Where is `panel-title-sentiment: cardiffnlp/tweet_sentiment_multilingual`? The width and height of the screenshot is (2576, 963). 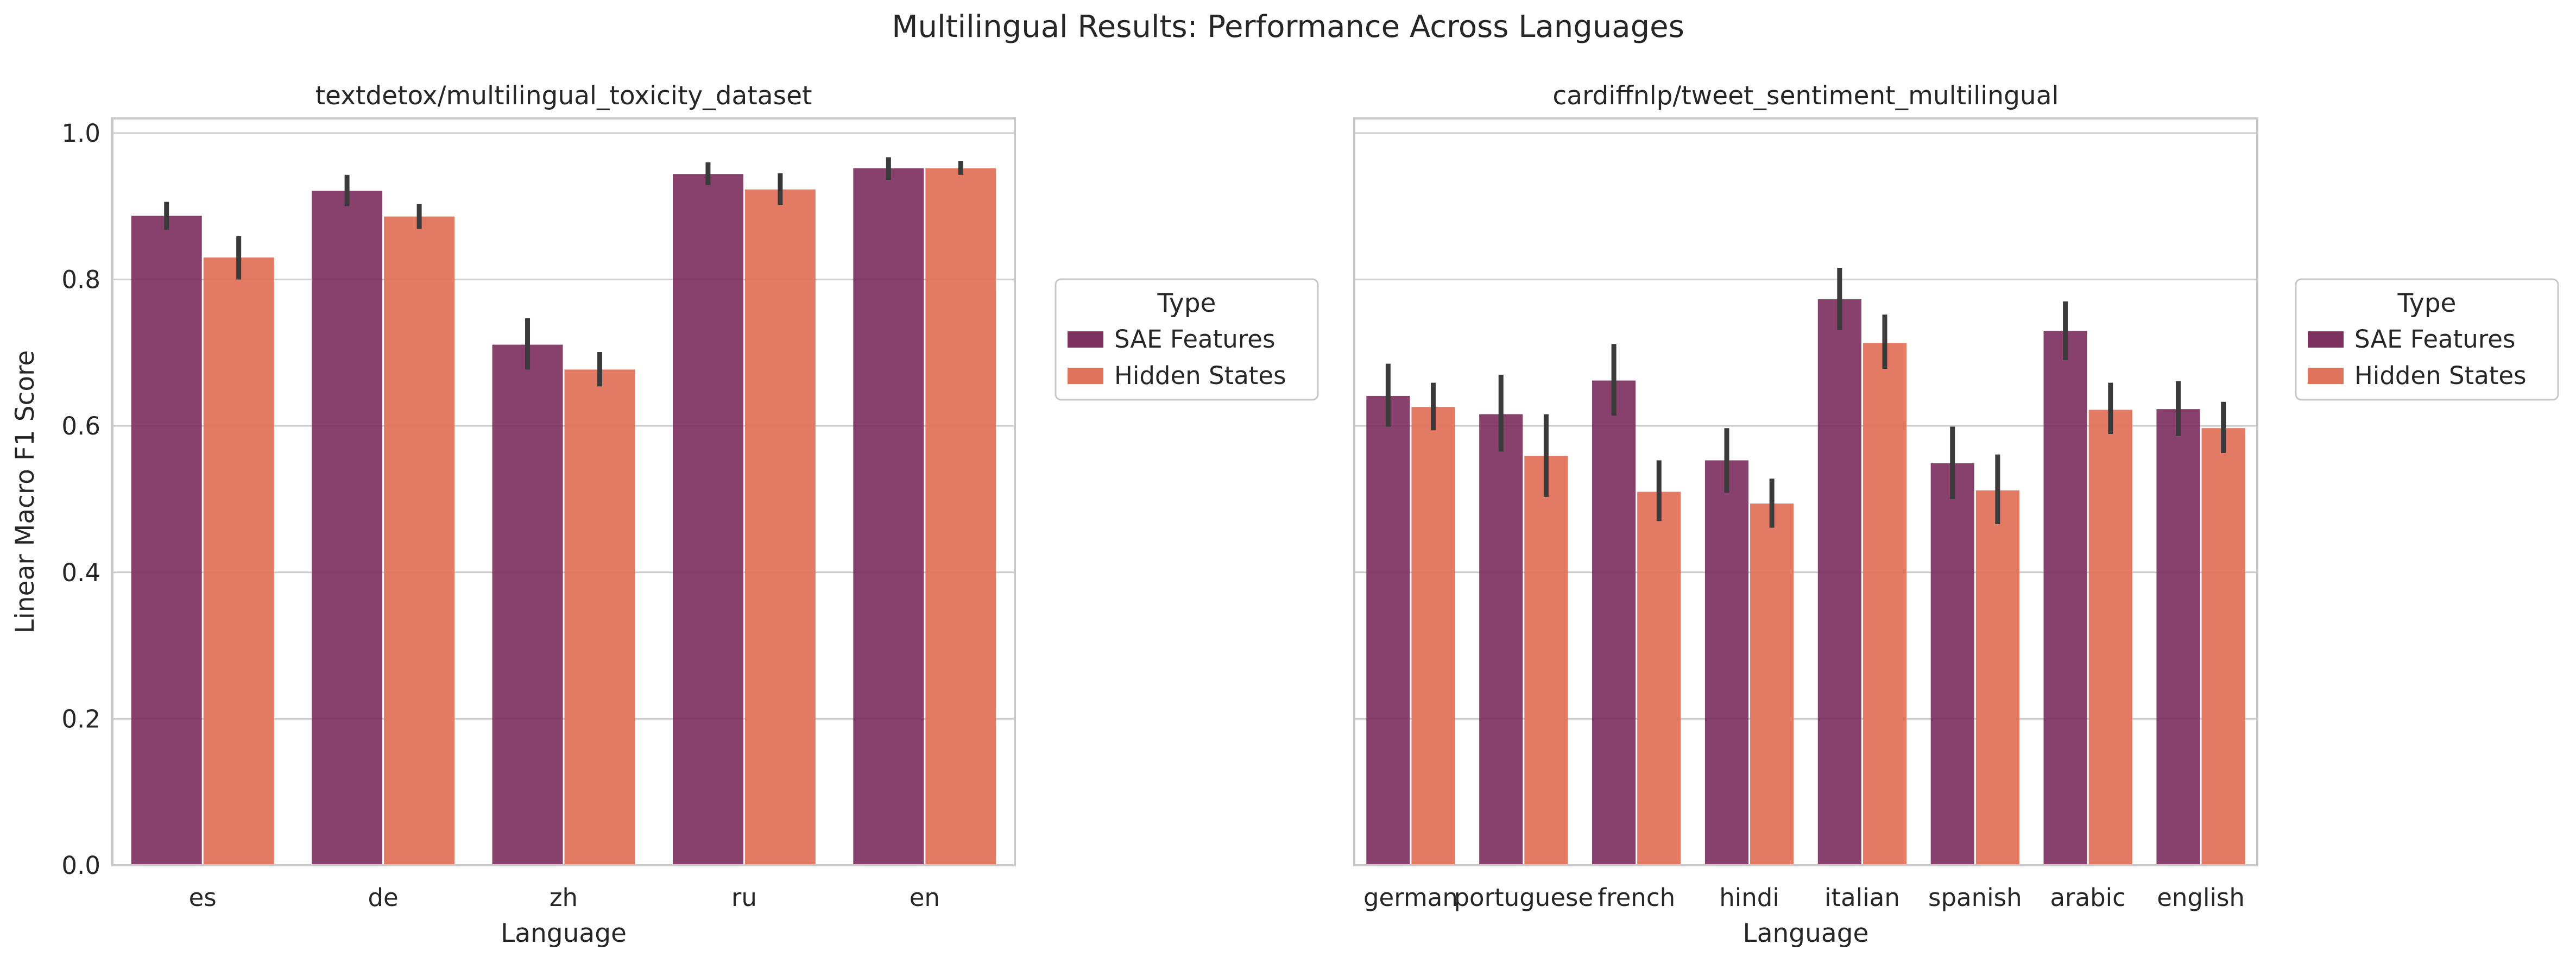
panel-title-sentiment: cardiffnlp/tweet_sentiment_multilingual is located at coordinates (1805, 96).